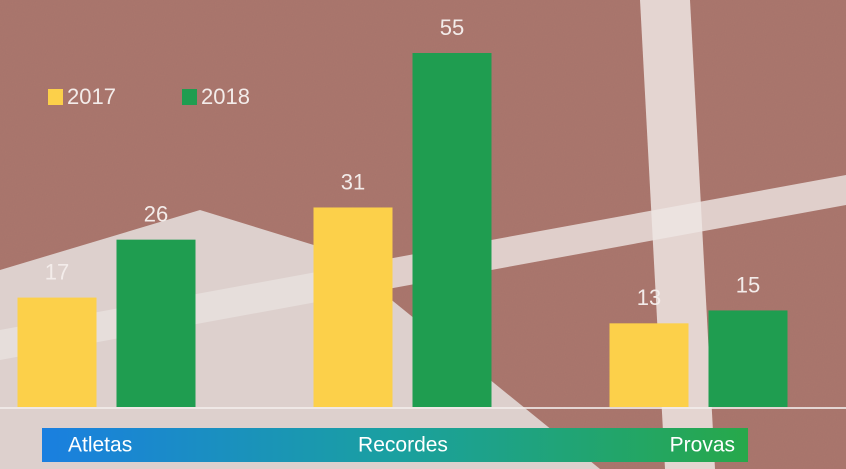 The height and width of the screenshot is (469, 846). Describe the element at coordinates (353, 181) in the screenshot. I see `value-label: 31` at that location.